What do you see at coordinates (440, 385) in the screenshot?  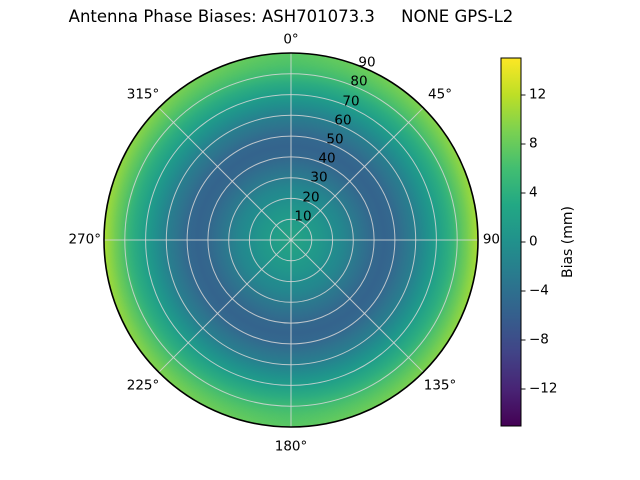 I see `theta-tick-label-135: 135°` at bounding box center [440, 385].